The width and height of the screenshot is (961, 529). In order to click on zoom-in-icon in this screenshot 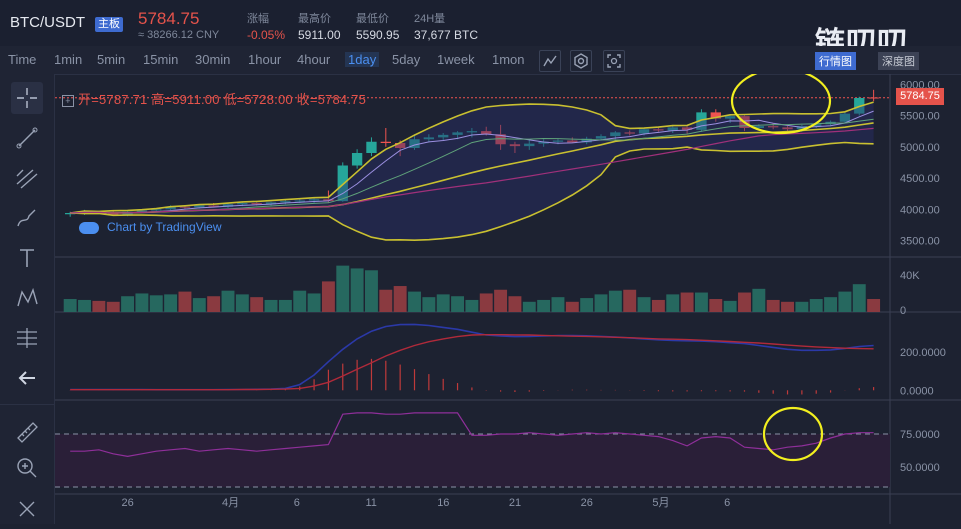, I will do `click(27, 468)`.